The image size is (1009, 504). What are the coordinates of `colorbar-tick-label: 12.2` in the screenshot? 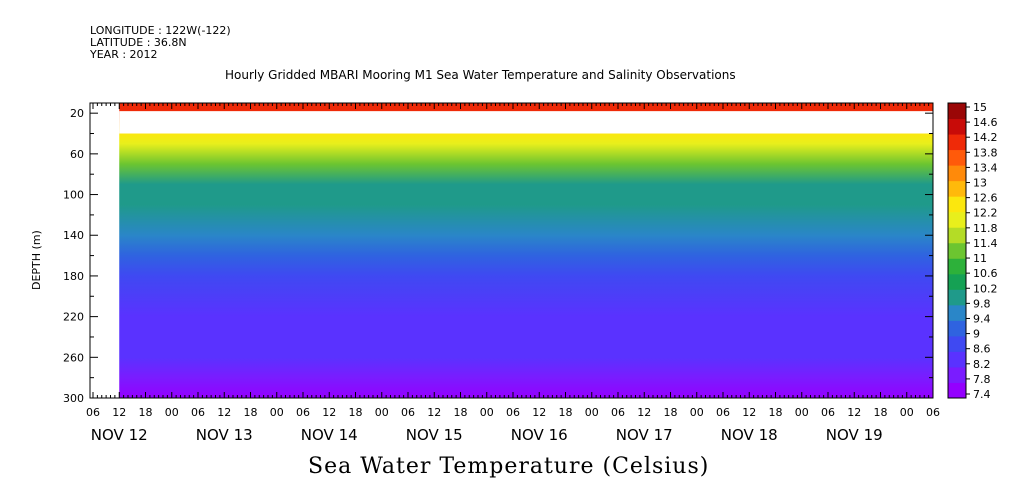 It's located at (985, 213).